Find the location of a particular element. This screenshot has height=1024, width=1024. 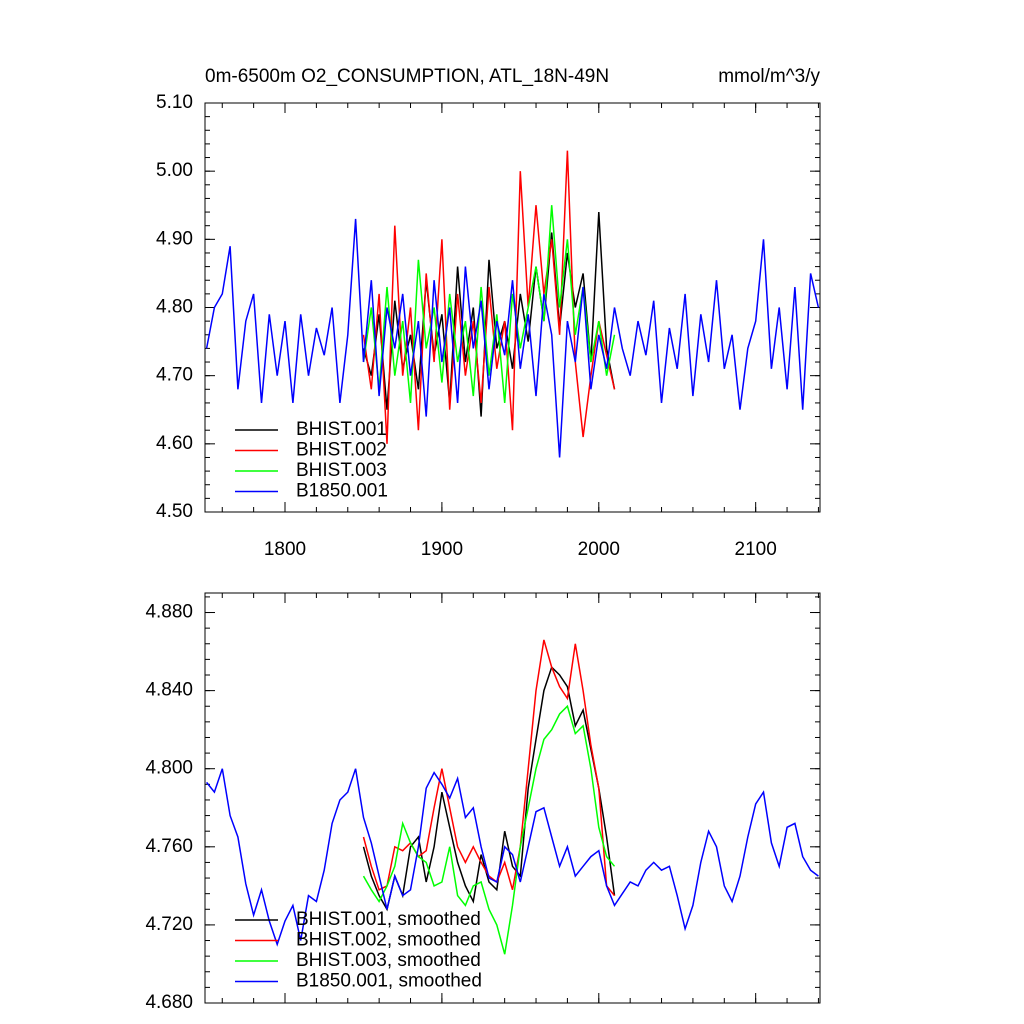

y-tick-label: 4.840 is located at coordinates (169, 690).